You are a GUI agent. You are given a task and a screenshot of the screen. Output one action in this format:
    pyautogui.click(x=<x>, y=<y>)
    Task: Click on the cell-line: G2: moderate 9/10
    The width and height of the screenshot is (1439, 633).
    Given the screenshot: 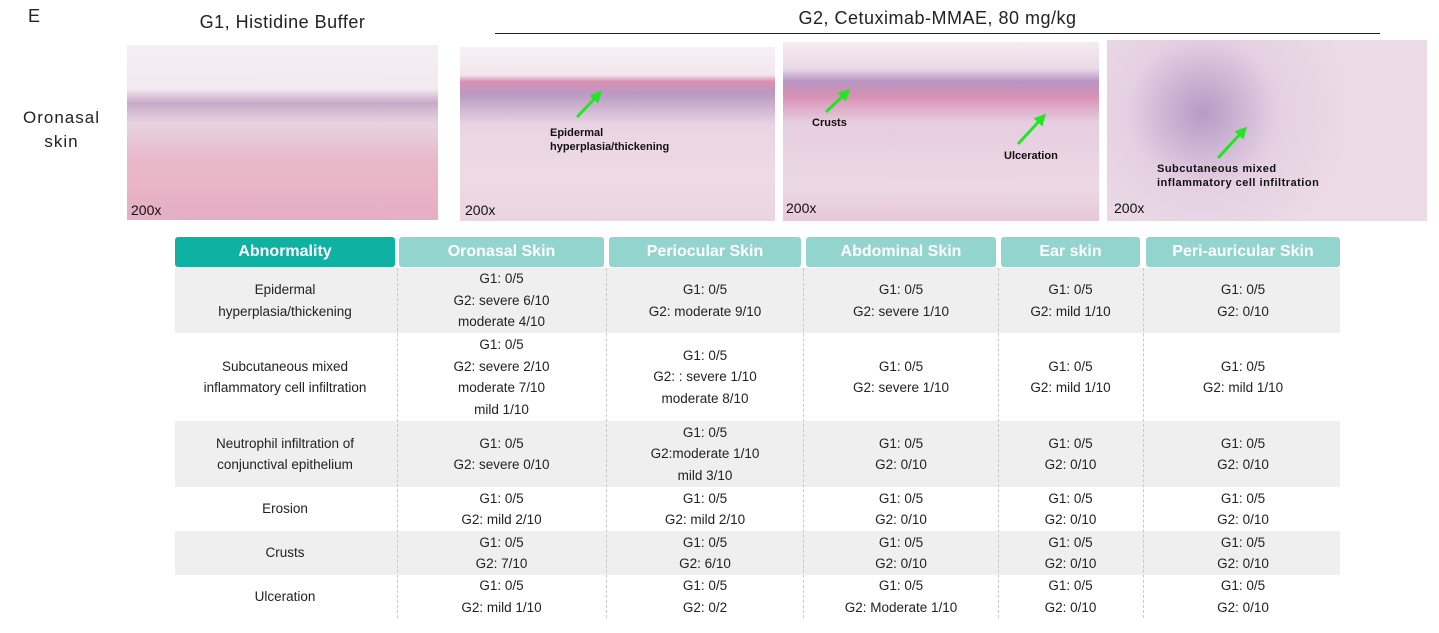 What is the action you would take?
    pyautogui.click(x=705, y=311)
    